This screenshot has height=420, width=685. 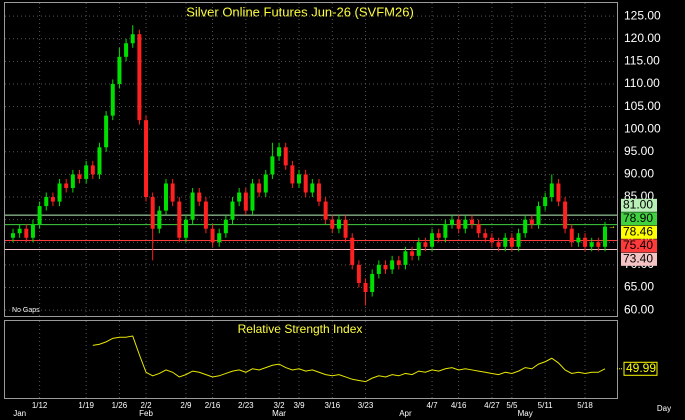 What do you see at coordinates (664, 408) in the screenshot?
I see `x-unit: Day` at bounding box center [664, 408].